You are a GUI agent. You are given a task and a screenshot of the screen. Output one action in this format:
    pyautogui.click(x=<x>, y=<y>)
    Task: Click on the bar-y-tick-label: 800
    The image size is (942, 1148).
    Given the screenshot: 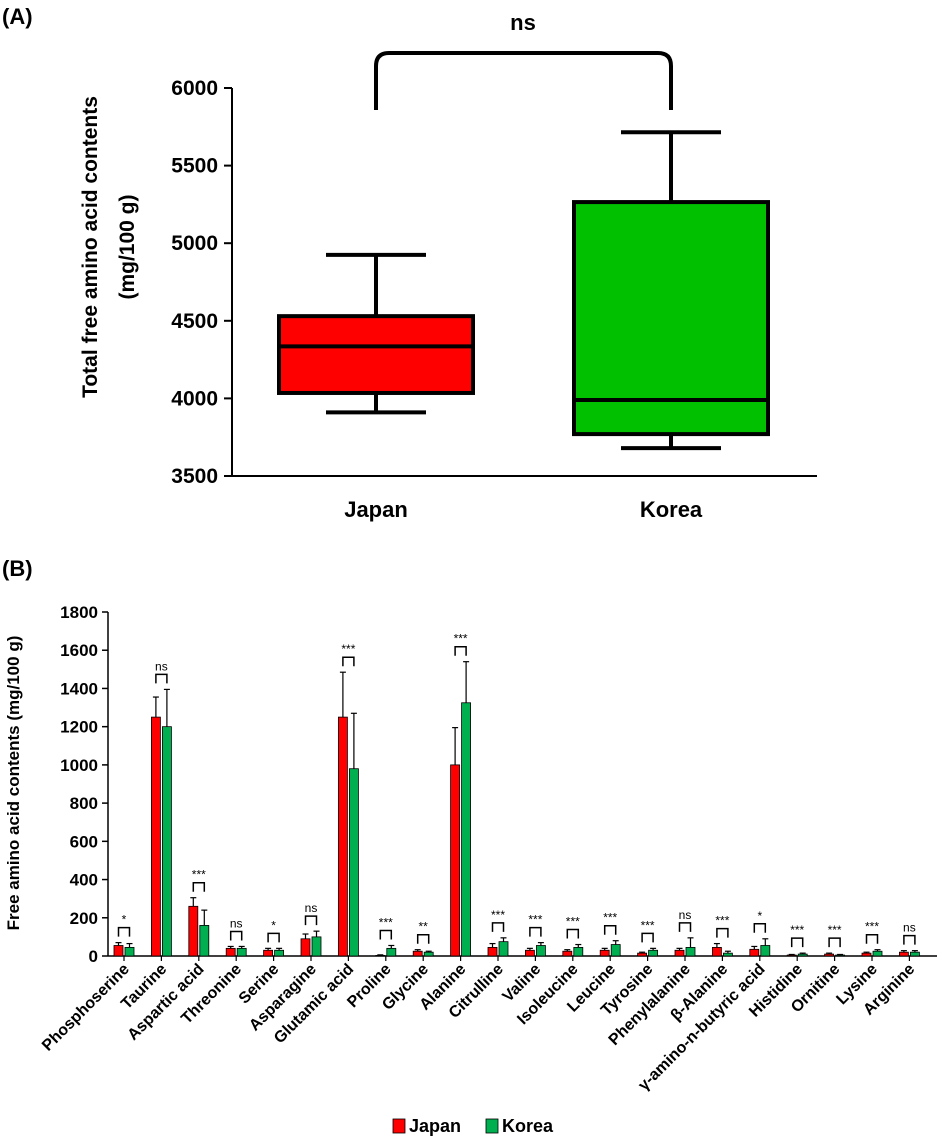 What is the action you would take?
    pyautogui.click(x=84, y=803)
    